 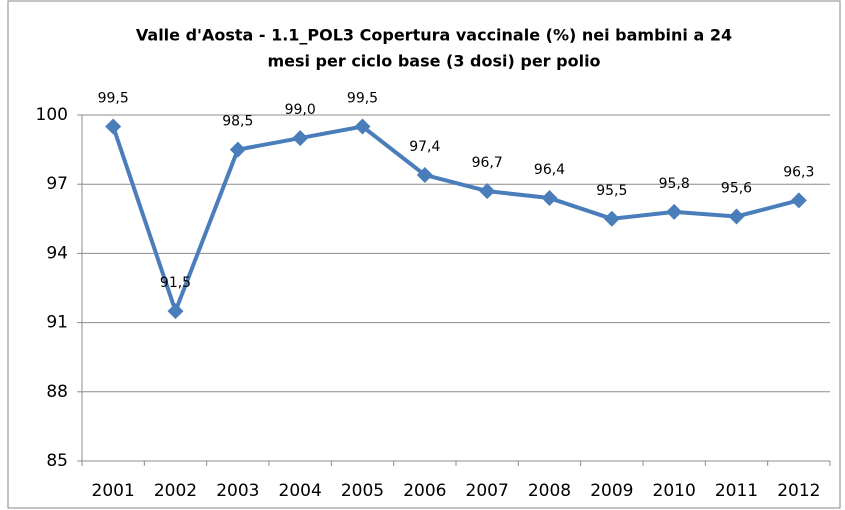 I want to click on data-label: 96,4, so click(x=549, y=170).